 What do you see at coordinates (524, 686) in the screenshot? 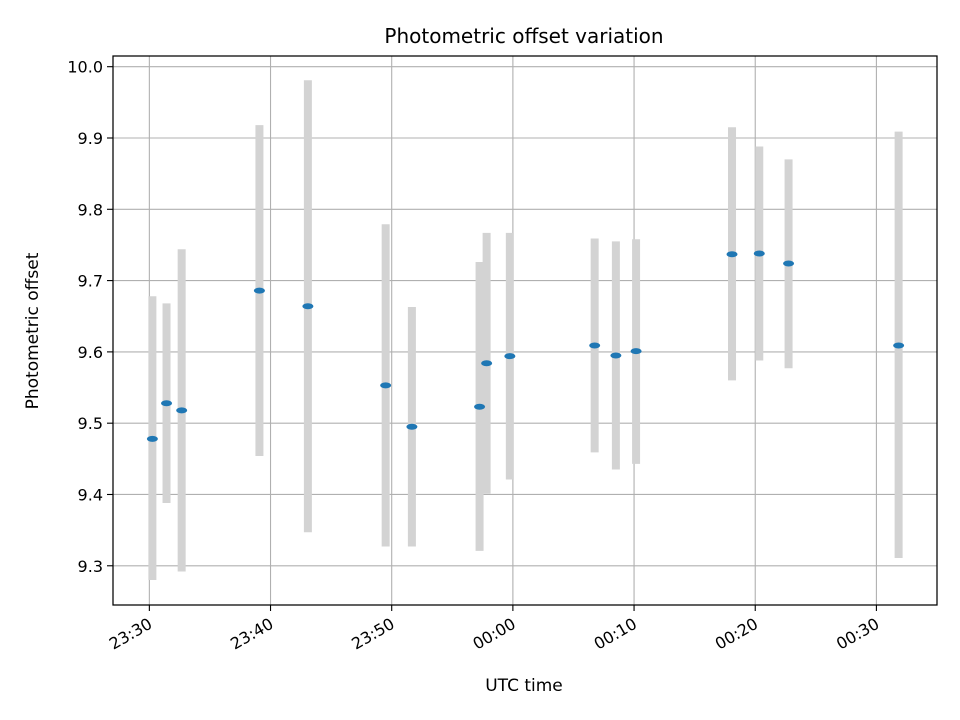
I see `x-axis-label: UTC time` at bounding box center [524, 686].